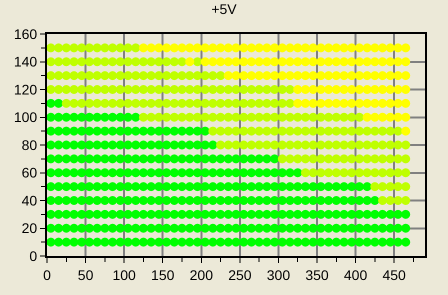 The width and height of the screenshot is (448, 295). What do you see at coordinates (30, 144) in the screenshot?
I see `y-tick-label: 80` at bounding box center [30, 144].